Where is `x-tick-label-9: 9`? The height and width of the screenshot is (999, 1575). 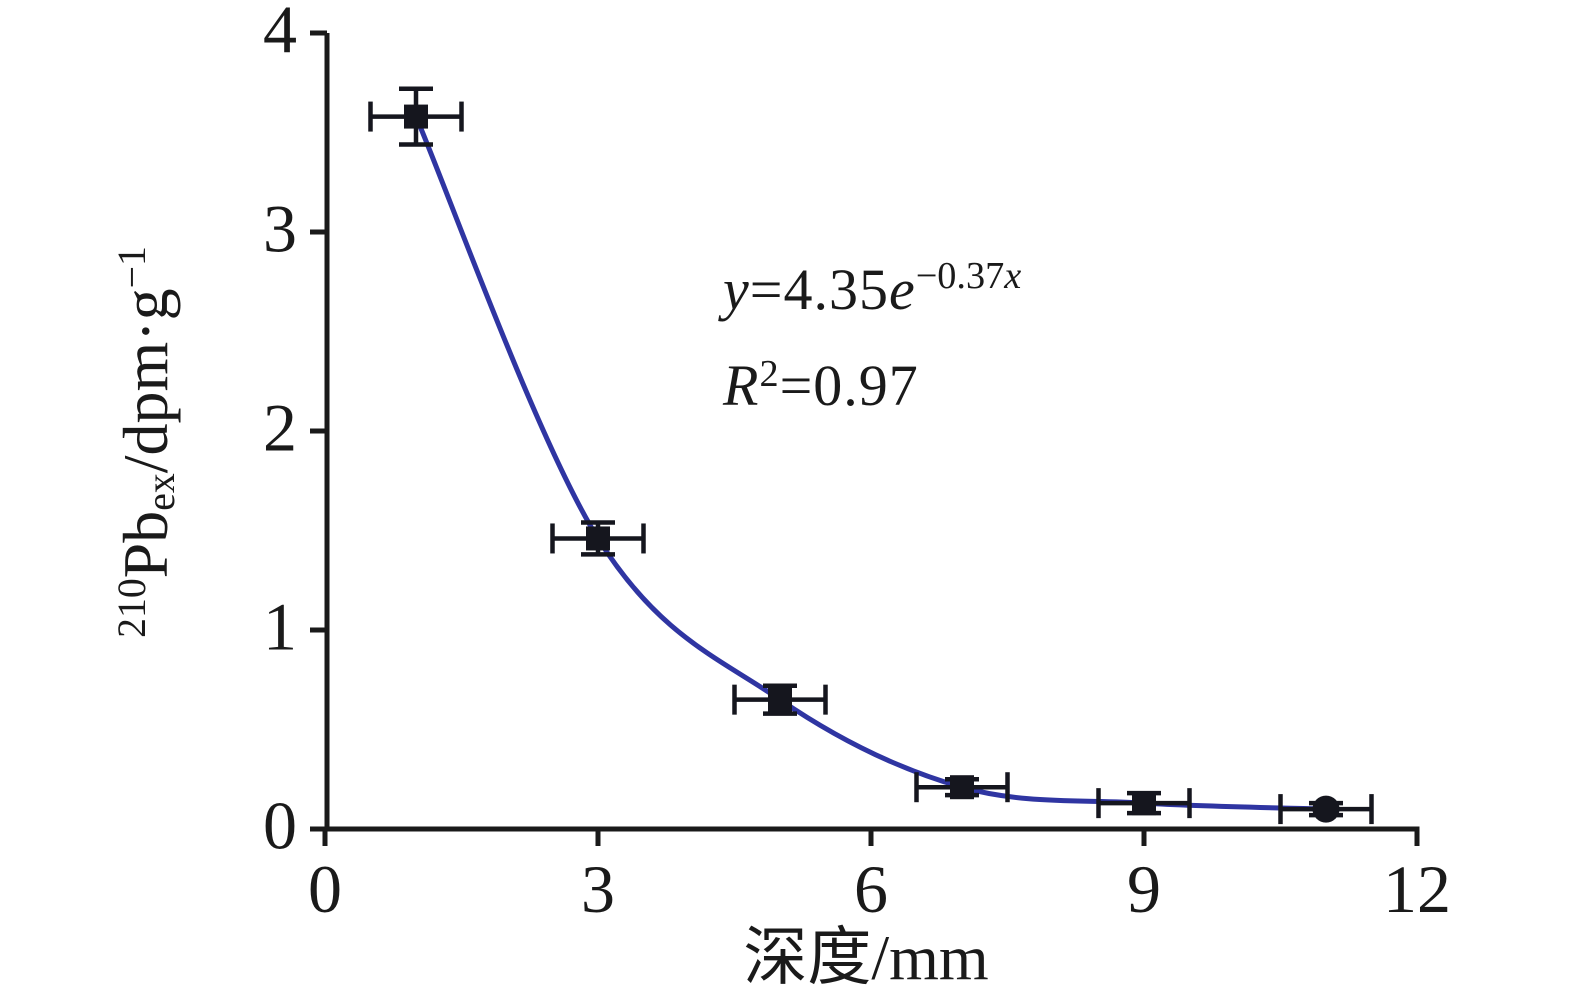 x-tick-label-9: 9 is located at coordinates (1144, 889).